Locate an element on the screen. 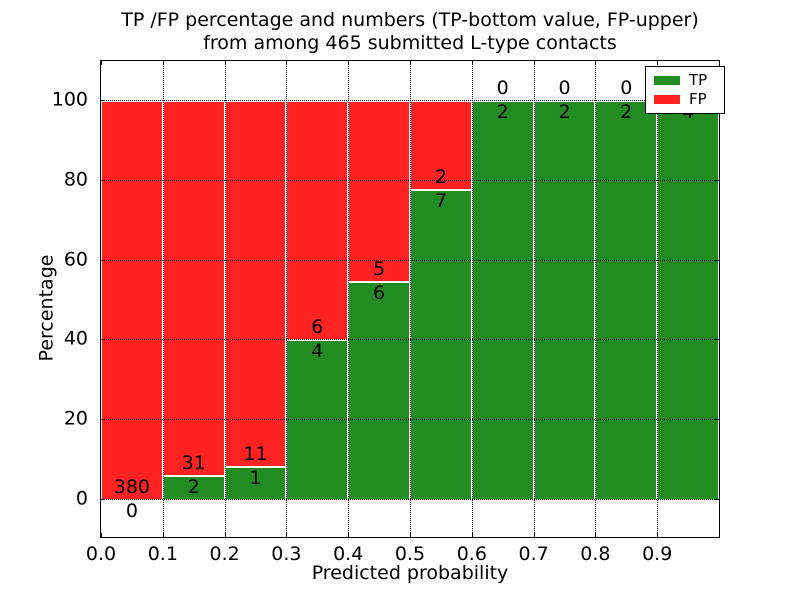 The height and width of the screenshot is (600, 800). legend: TP FP is located at coordinates (685, 90).